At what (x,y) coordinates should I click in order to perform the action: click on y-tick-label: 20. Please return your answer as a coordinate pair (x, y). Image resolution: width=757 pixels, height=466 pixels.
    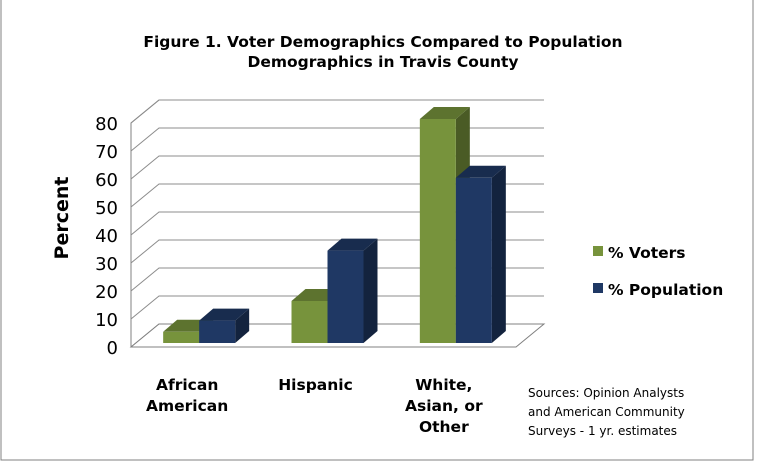
    Looking at the image, I should click on (106, 292).